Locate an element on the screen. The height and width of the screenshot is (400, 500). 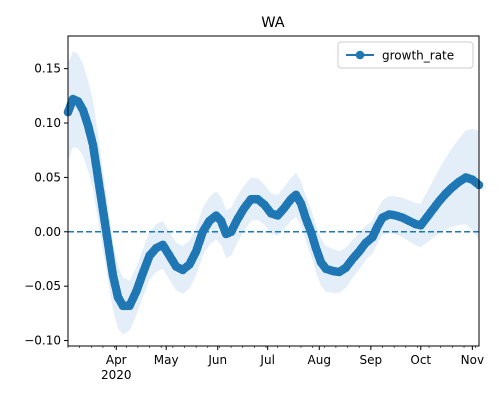
legend: growth_rate is located at coordinates (405, 55).